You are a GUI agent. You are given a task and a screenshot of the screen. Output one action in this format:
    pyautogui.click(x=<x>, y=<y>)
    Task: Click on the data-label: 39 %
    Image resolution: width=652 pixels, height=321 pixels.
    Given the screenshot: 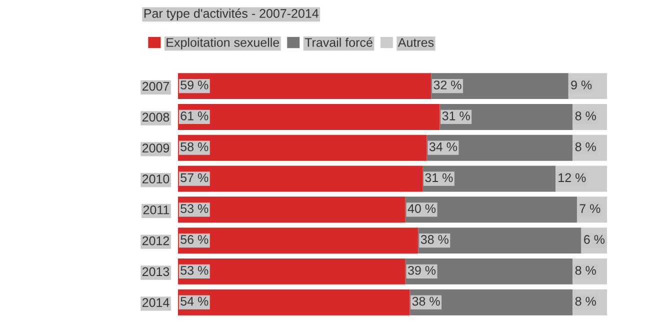 What is the action you would take?
    pyautogui.click(x=422, y=270)
    